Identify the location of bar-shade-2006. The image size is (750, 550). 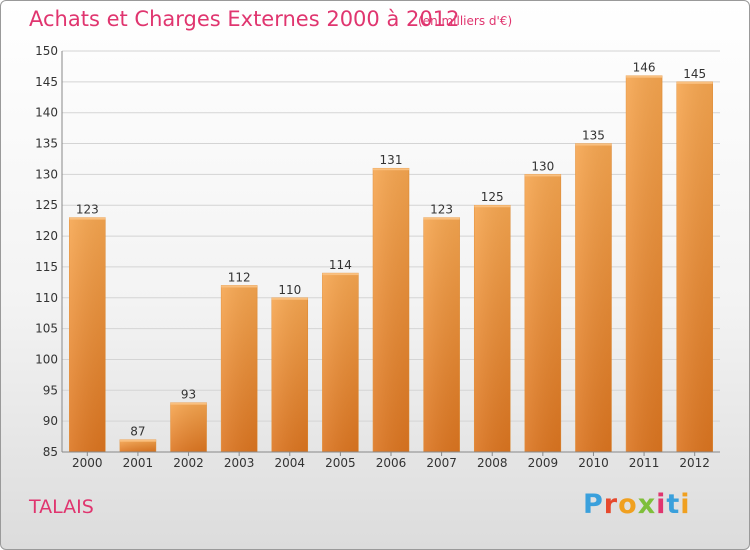
(391, 310).